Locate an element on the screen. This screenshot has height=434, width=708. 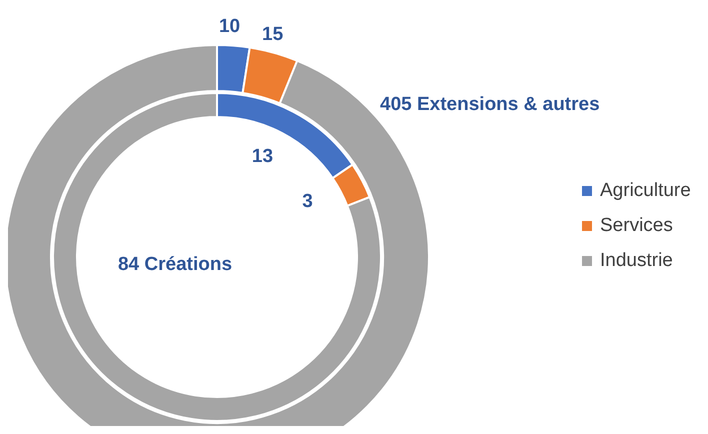
legend-label: Industrie is located at coordinates (636, 261).